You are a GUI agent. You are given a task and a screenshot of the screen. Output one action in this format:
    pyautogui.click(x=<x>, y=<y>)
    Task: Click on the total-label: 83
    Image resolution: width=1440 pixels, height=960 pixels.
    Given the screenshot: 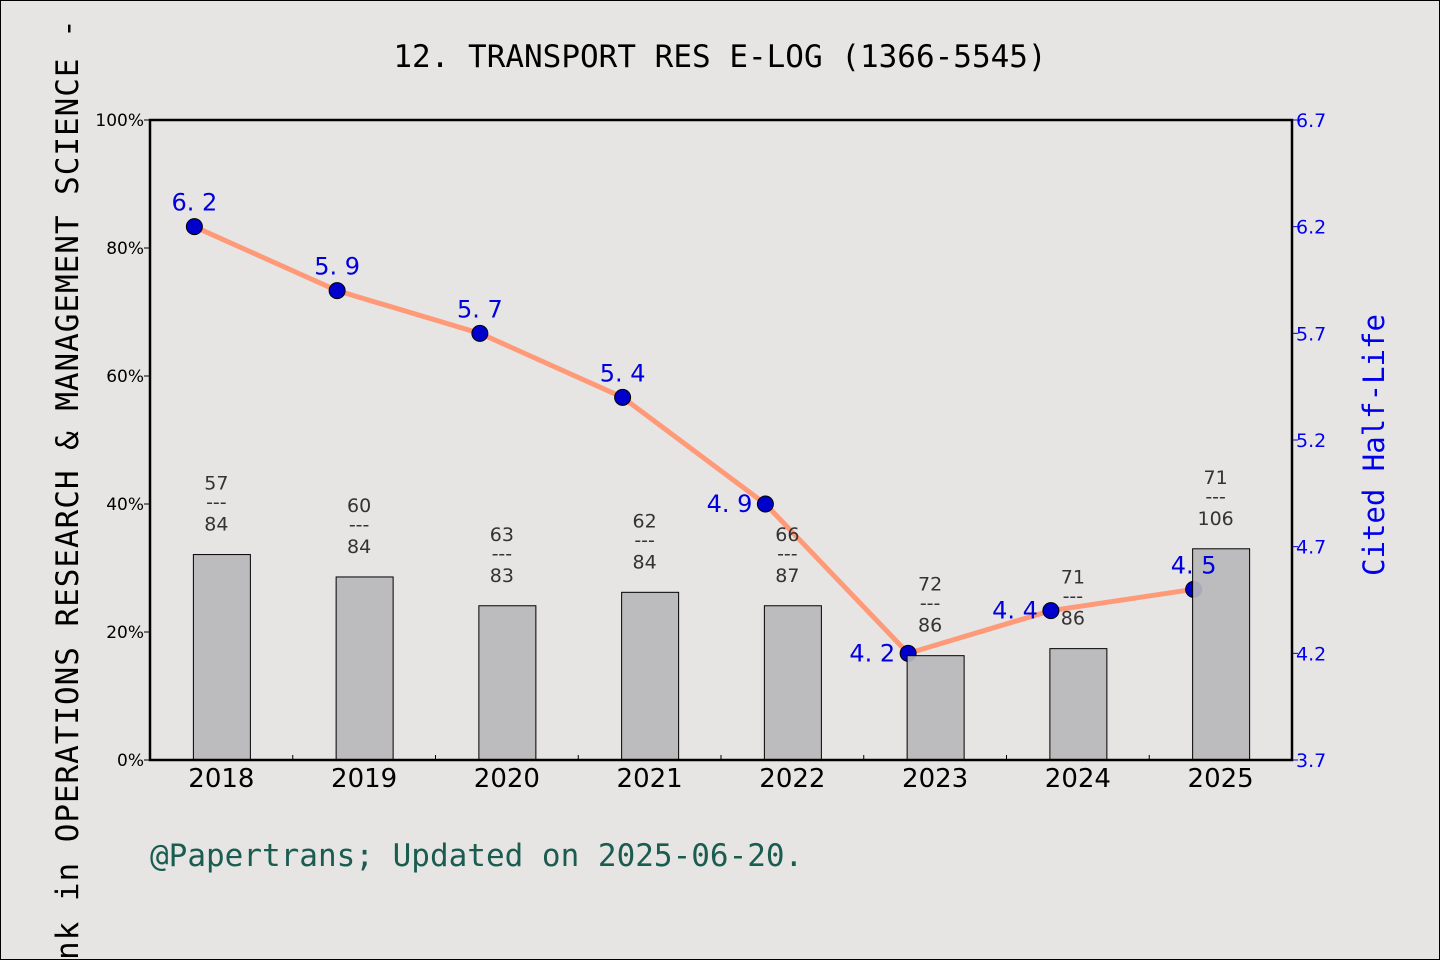 What is the action you would take?
    pyautogui.click(x=502, y=576)
    